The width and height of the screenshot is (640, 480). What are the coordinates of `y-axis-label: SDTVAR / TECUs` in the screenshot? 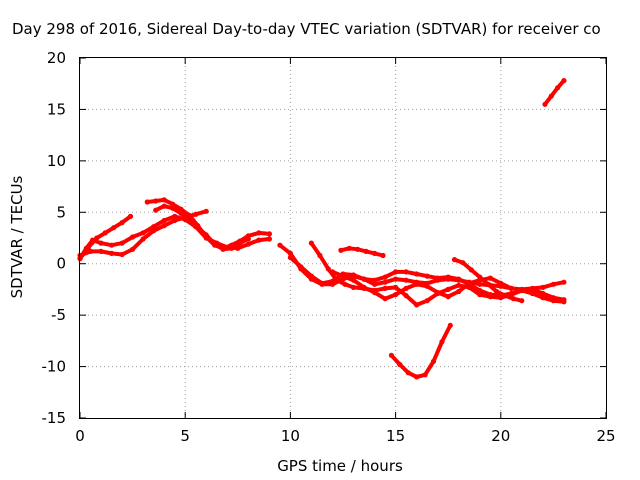 It's located at (17, 236).